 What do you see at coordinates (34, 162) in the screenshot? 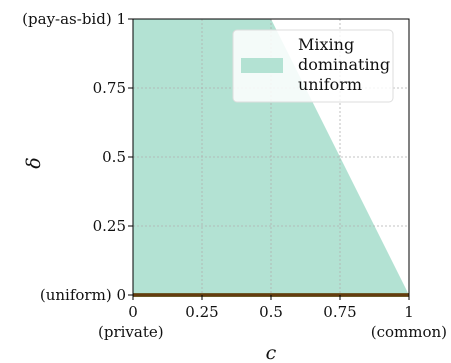
I see `y-axis-label: δ` at bounding box center [34, 162].